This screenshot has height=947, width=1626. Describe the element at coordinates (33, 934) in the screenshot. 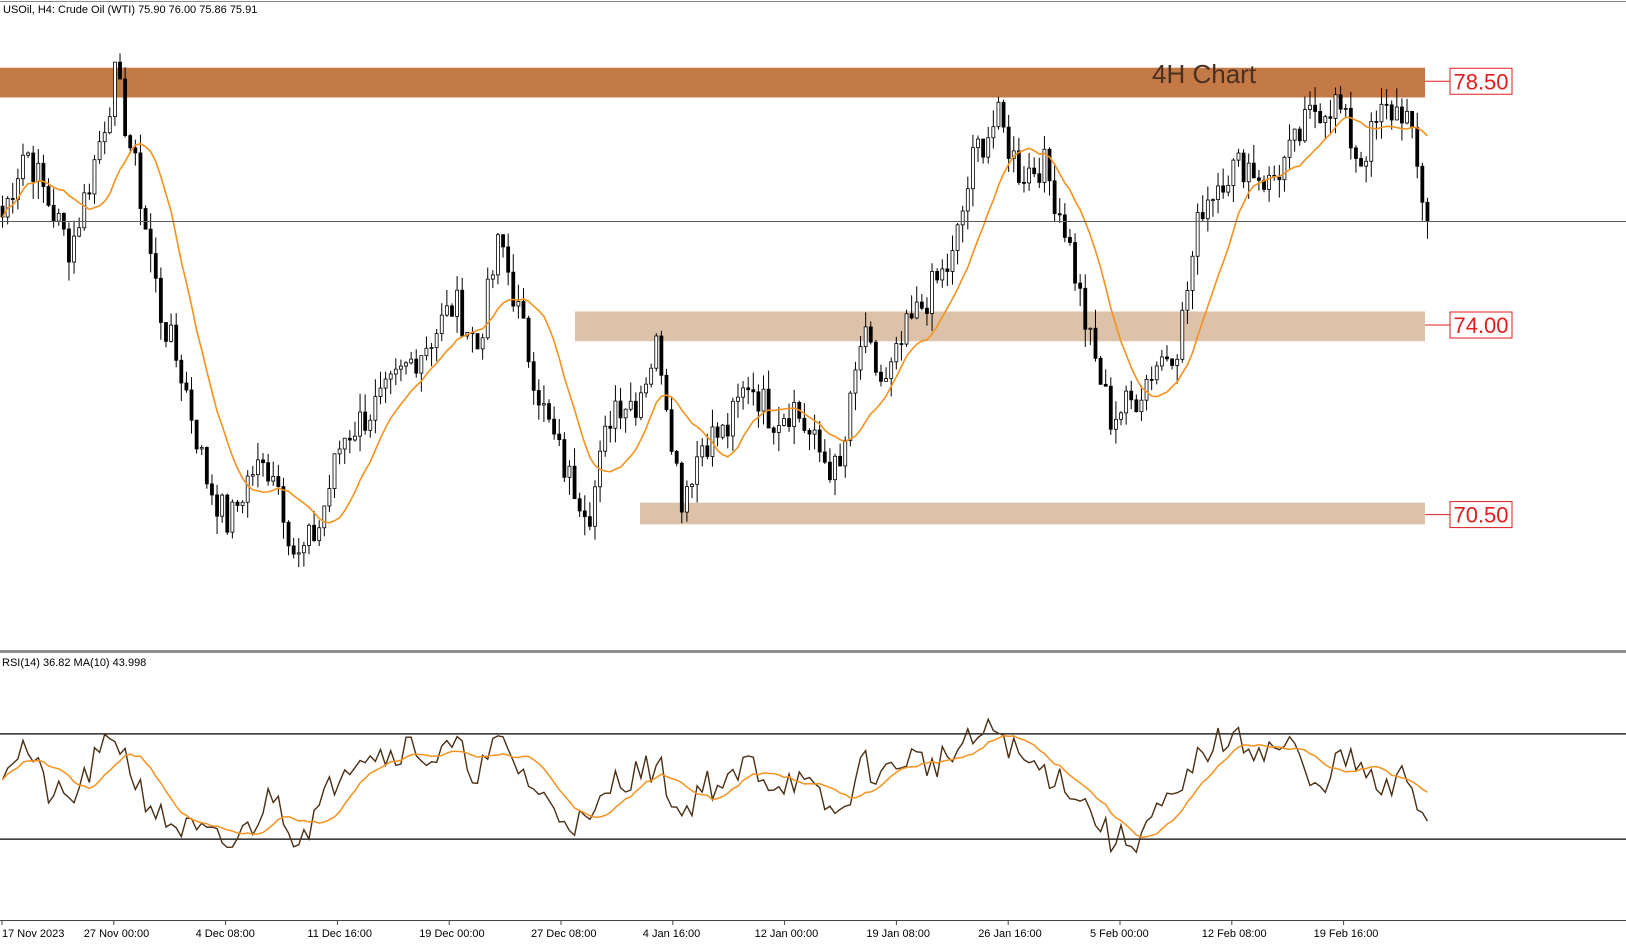

I see `x-tick-label: 17 Nov 2023` at that location.